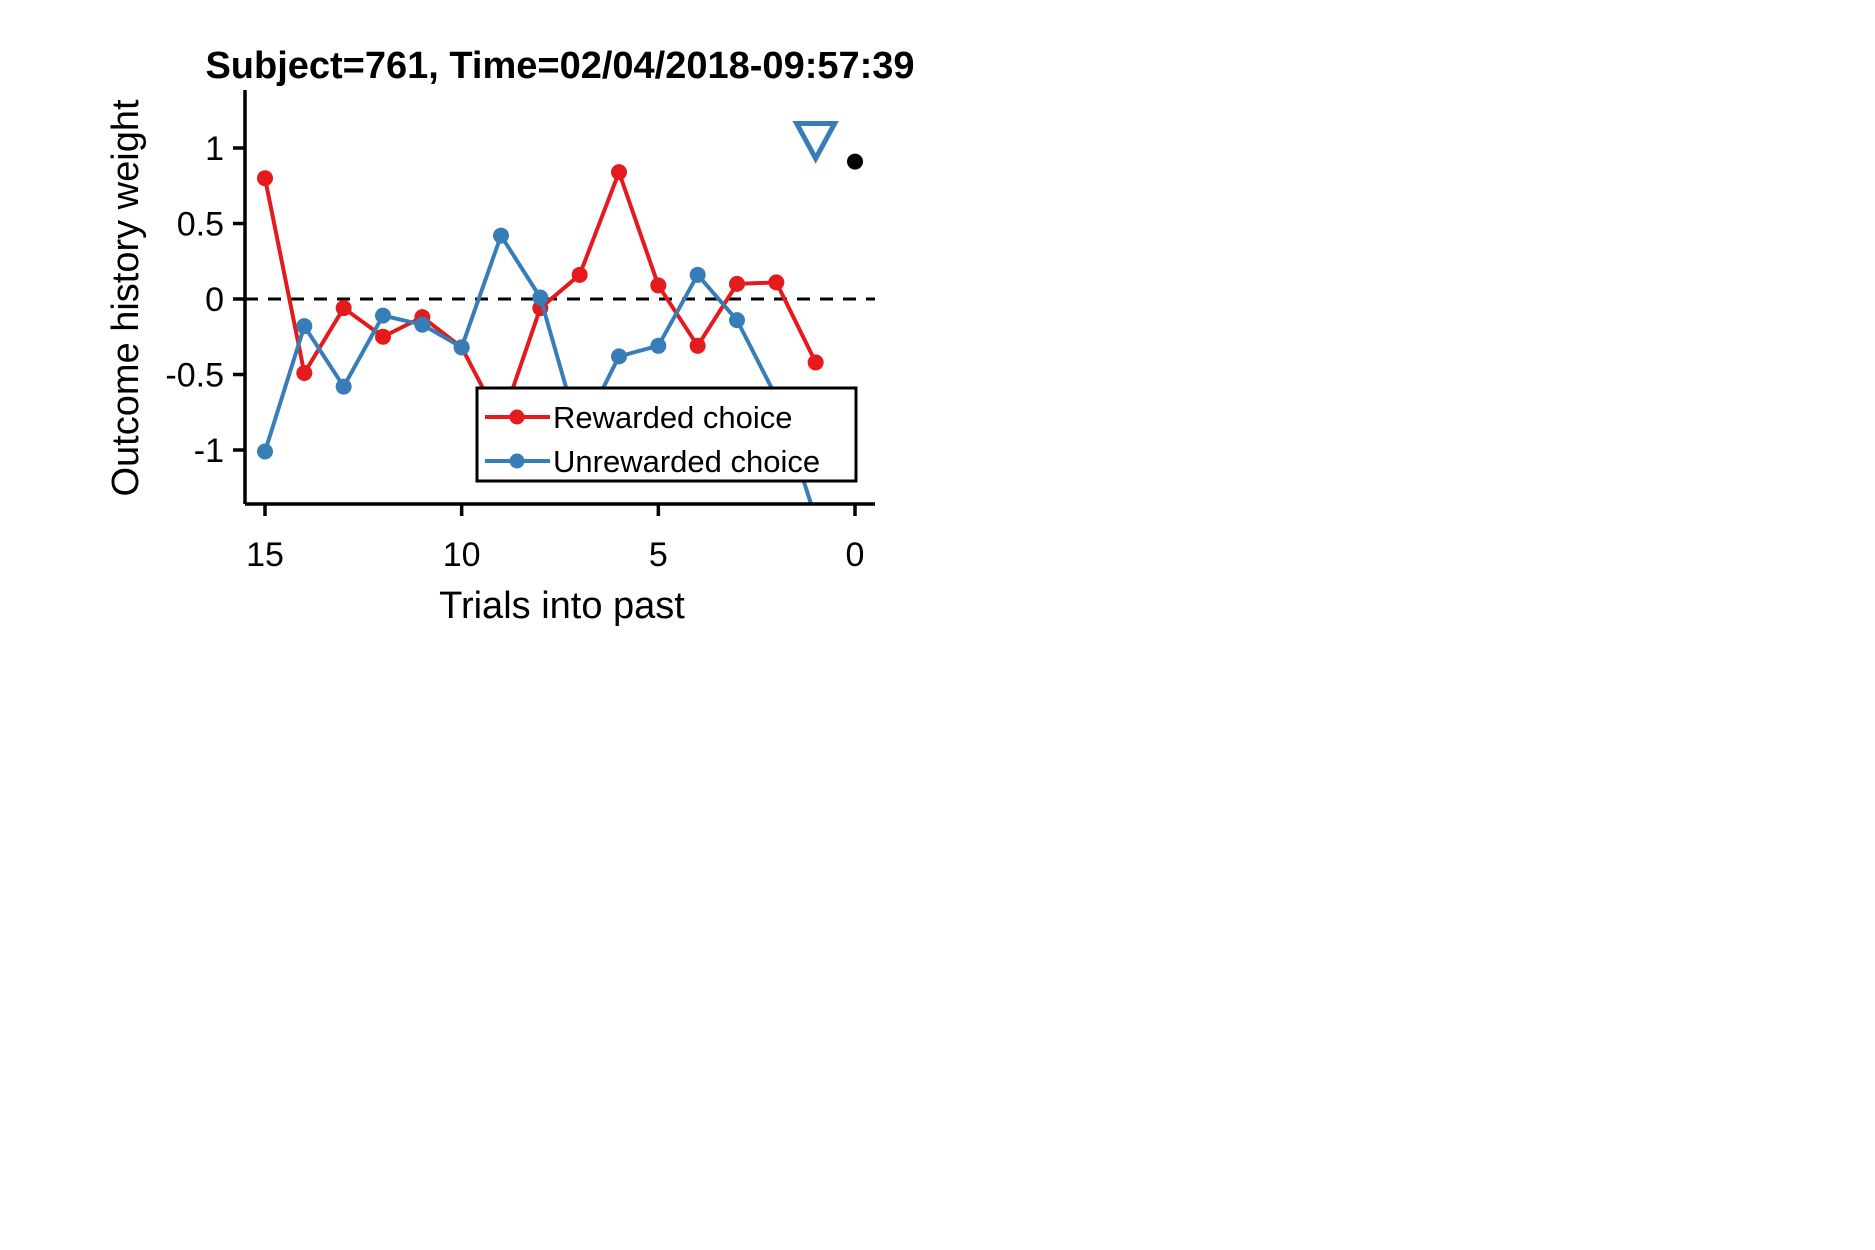 Image resolution: width=1875 pixels, height=1250 pixels. I want to click on legend-label: Rewarded choice, so click(673, 417).